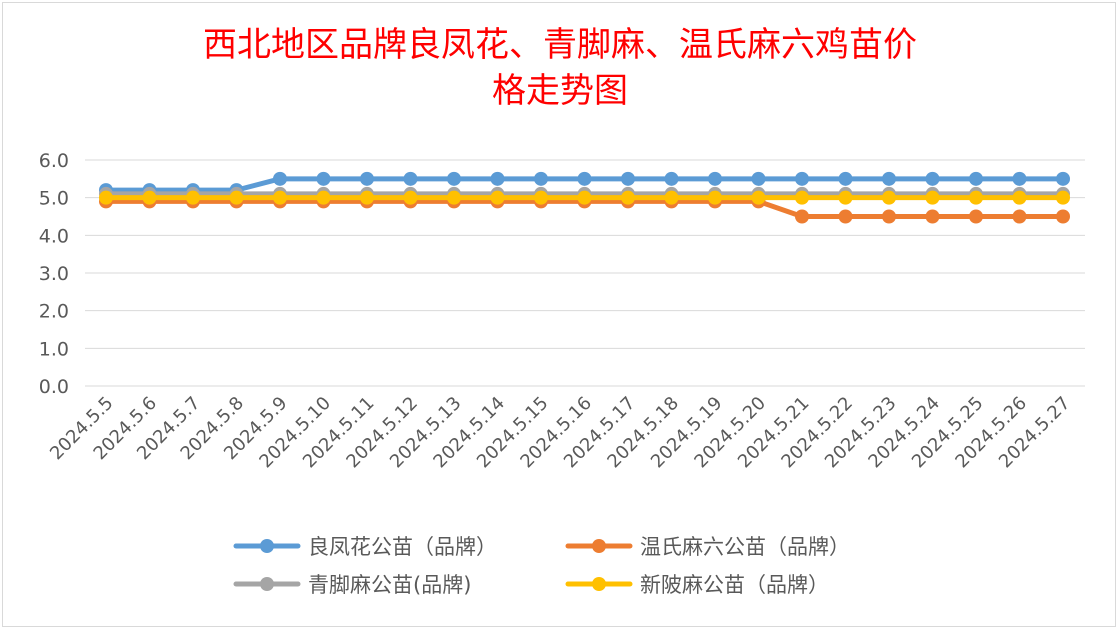  What do you see at coordinates (54, 236) in the screenshot?
I see `y-tick-label: 4.0` at bounding box center [54, 236].